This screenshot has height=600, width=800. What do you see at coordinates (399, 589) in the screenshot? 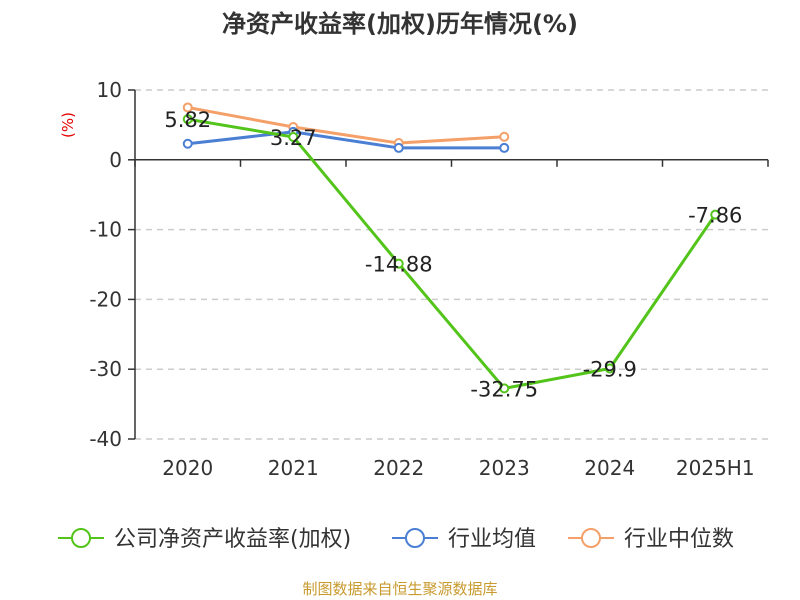
I see `source-note: 制图数据来自恒生聚源数据库` at bounding box center [399, 589].